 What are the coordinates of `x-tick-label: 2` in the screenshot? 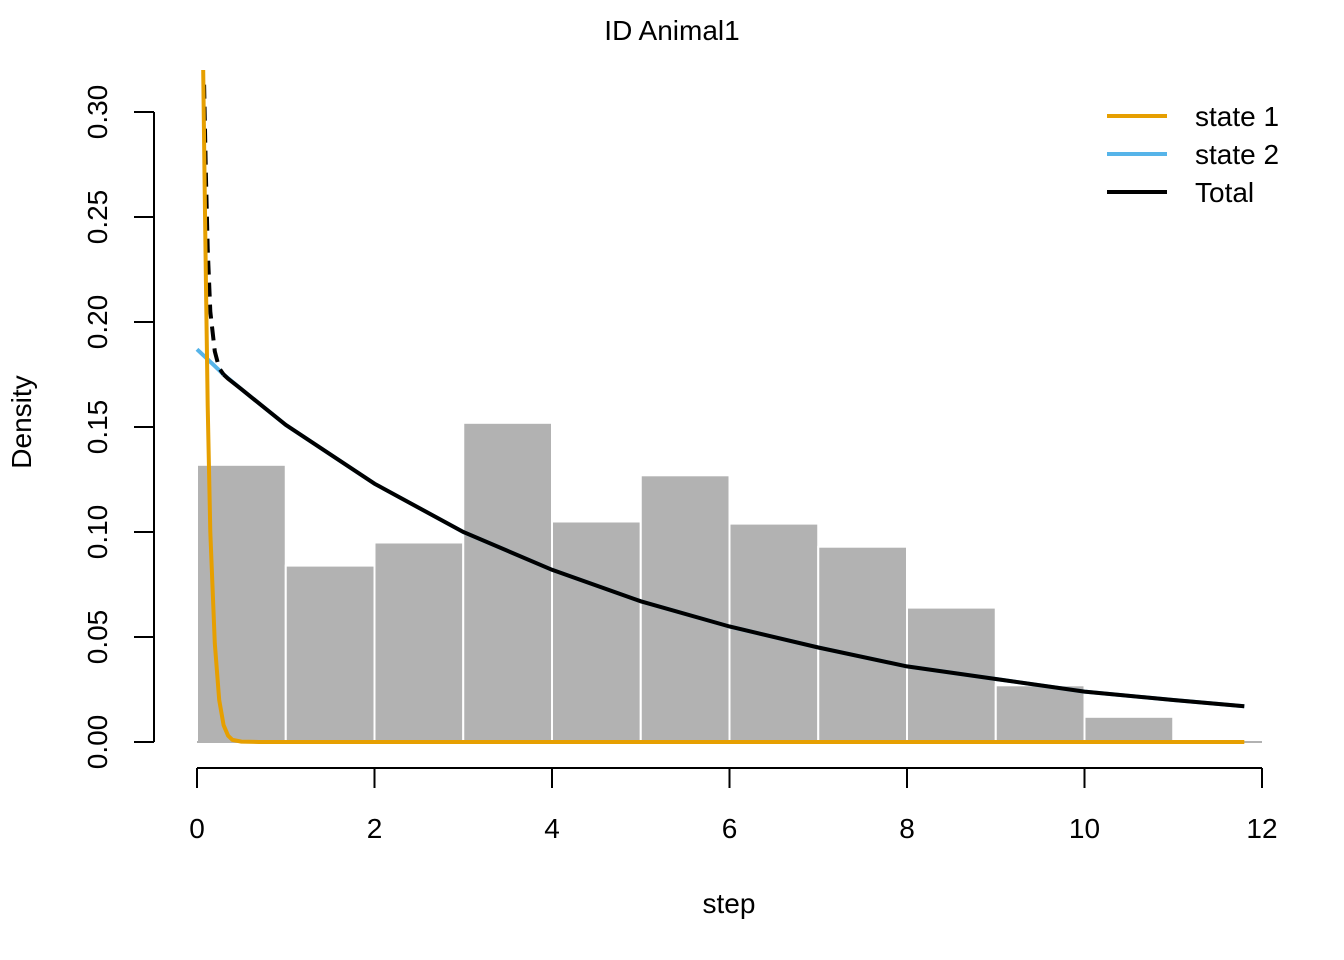 It's located at (375, 828).